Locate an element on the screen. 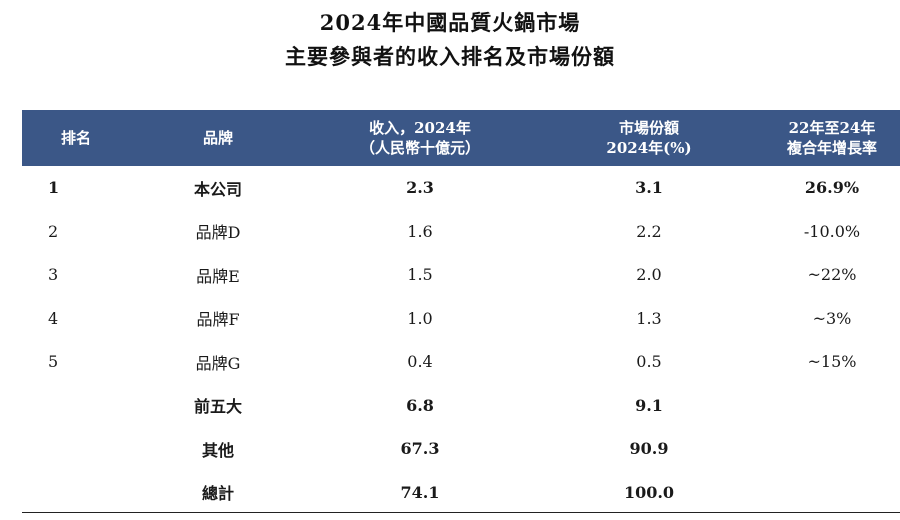 Image resolution: width=900 pixels, height=520 pixels. table-row: 4 品牌F 1.0 1.3 ~3% is located at coordinates (461, 319).